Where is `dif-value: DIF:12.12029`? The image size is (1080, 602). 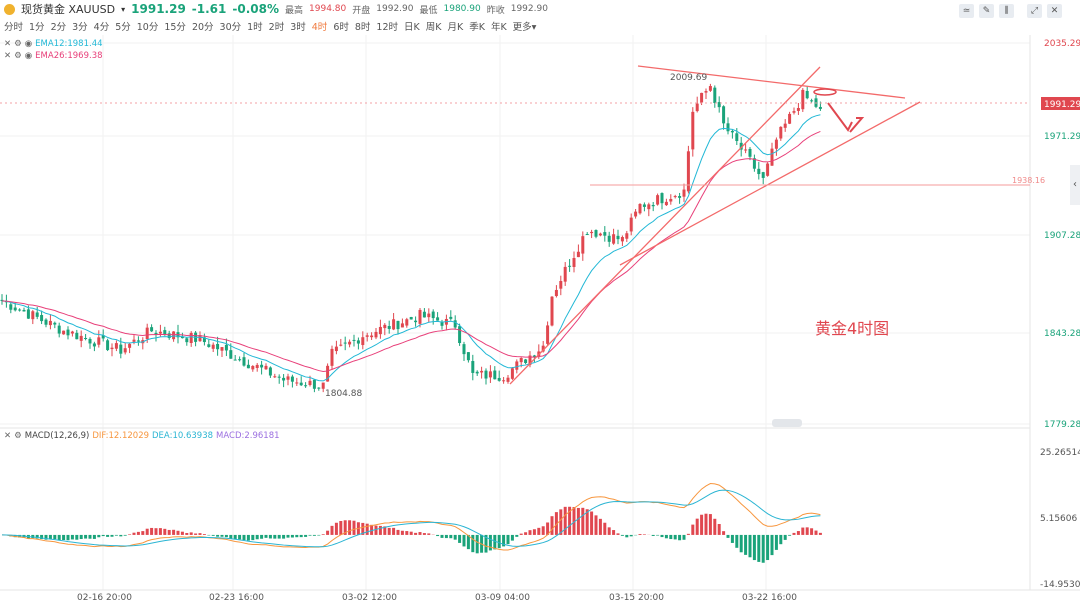
dif-value: DIF:12.12029 is located at coordinates (121, 436).